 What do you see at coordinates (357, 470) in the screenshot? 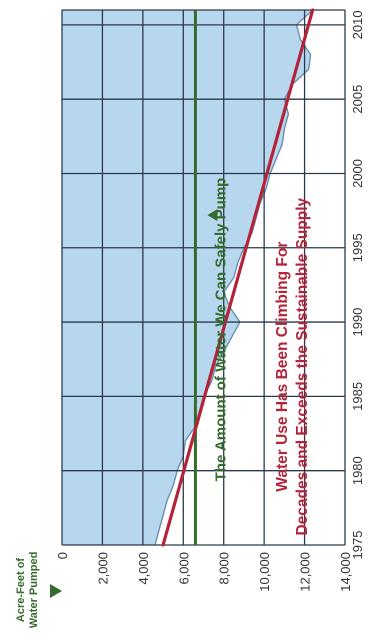
I see `x-tick-label-1980: 1980` at bounding box center [357, 470].